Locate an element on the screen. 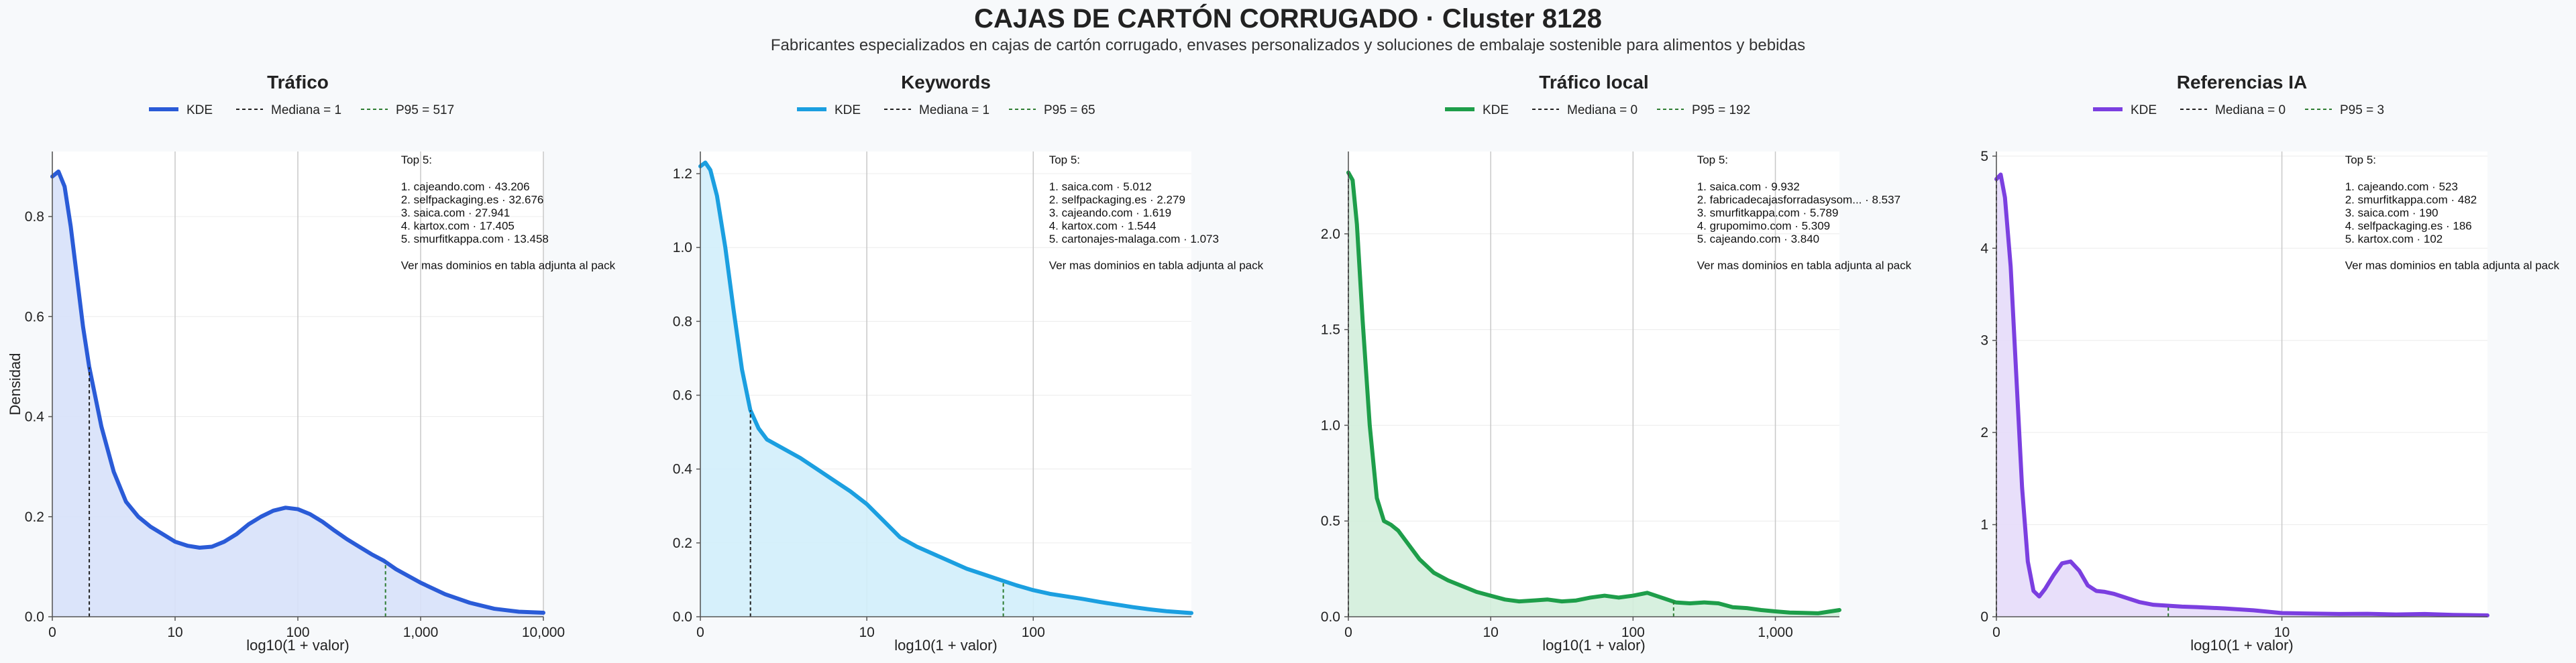 This screenshot has height=663, width=2576. top5-item: 1. cajeando.com · 43.206 is located at coordinates (465, 186).